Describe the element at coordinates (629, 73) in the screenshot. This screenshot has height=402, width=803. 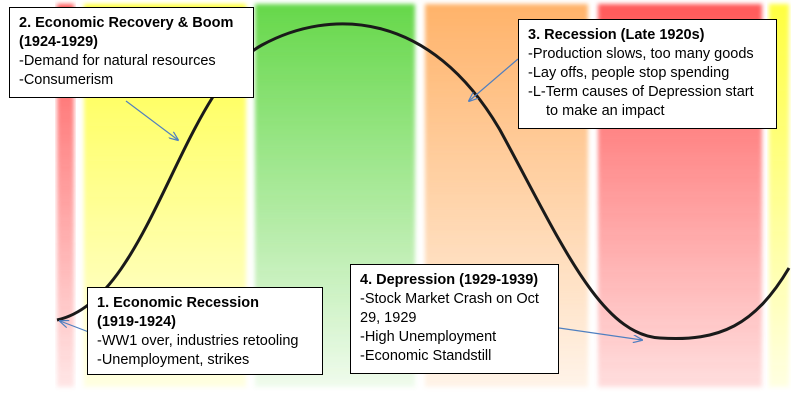
I see `late-recession-point-2: -Lay offs, people stop spending` at that location.